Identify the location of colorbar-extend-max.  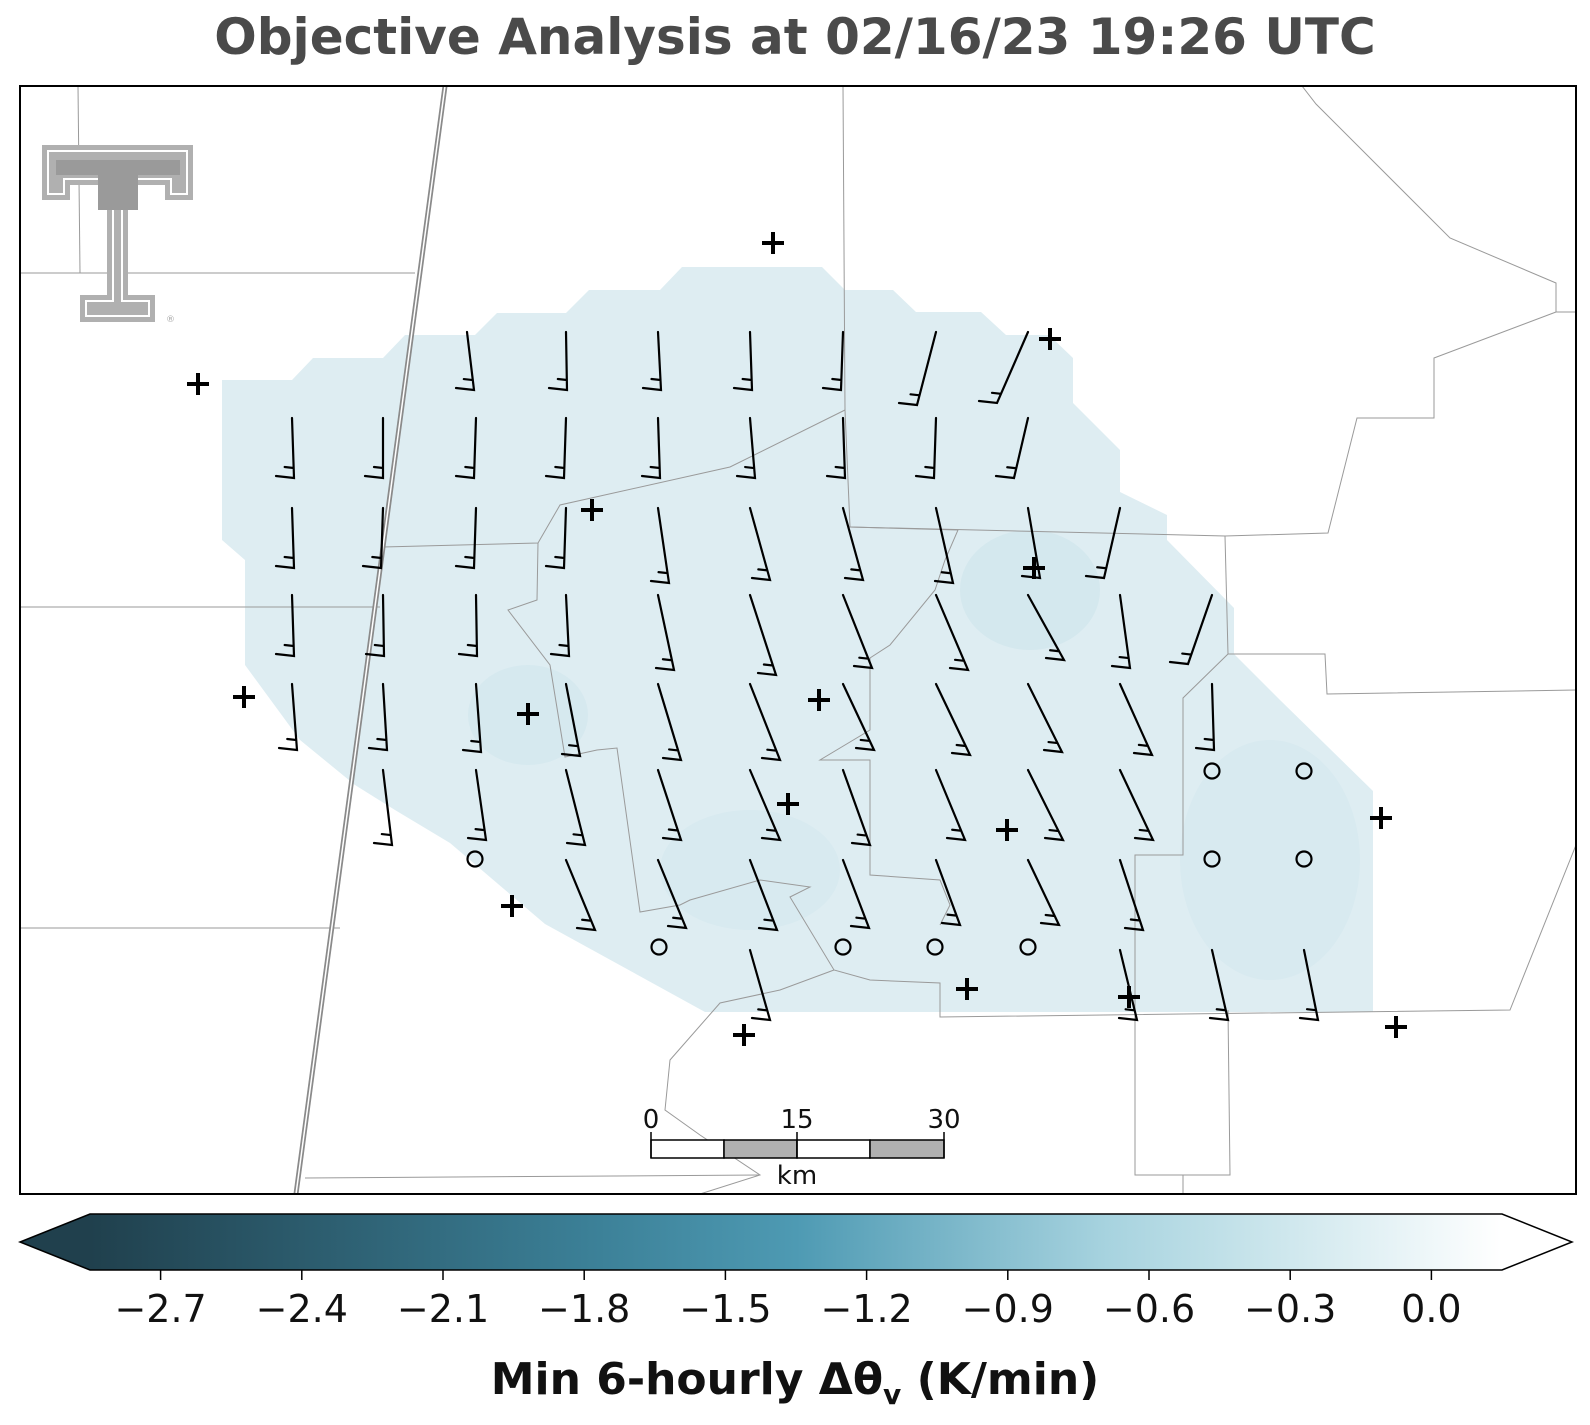
(1537, 1242).